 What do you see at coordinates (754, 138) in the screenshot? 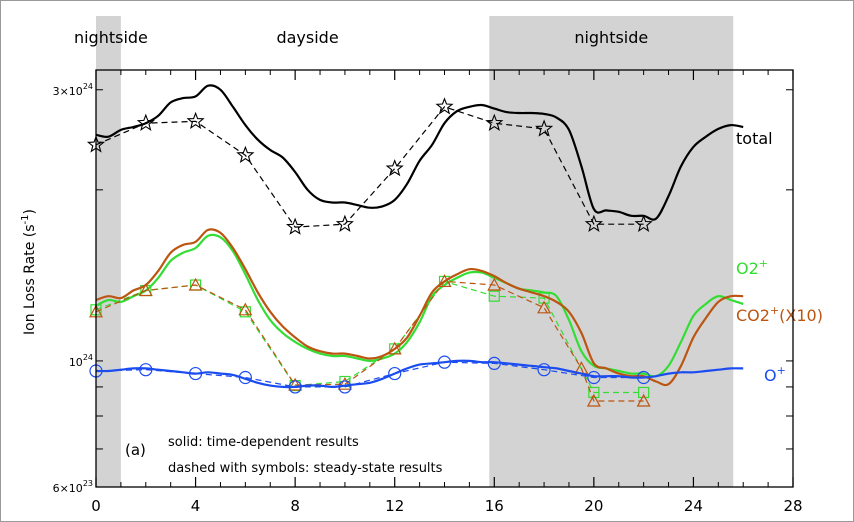
I see `total-label: total` at bounding box center [754, 138].